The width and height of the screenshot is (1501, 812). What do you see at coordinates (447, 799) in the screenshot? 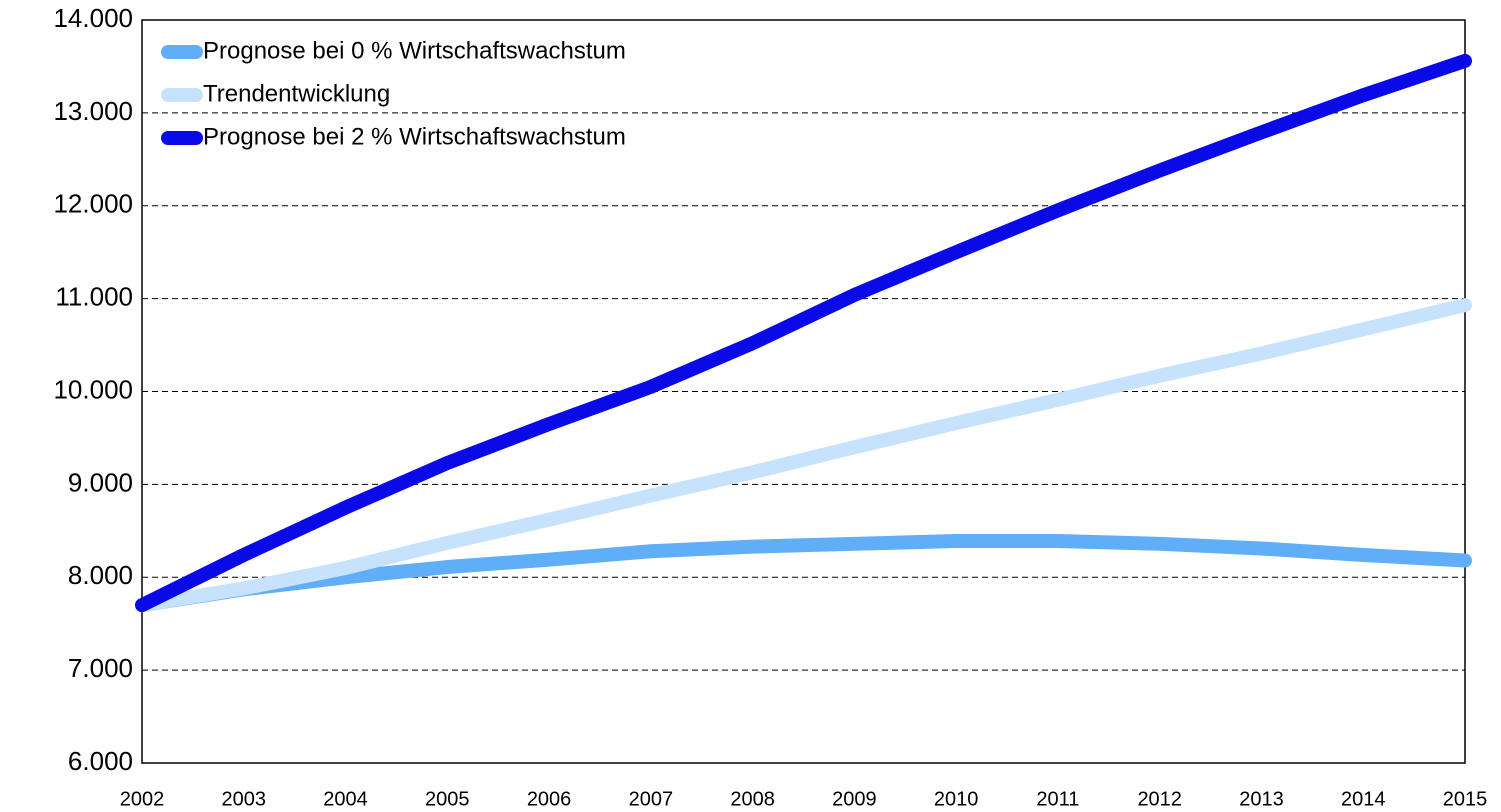
I see `x-tick-label: 2005` at bounding box center [447, 799].